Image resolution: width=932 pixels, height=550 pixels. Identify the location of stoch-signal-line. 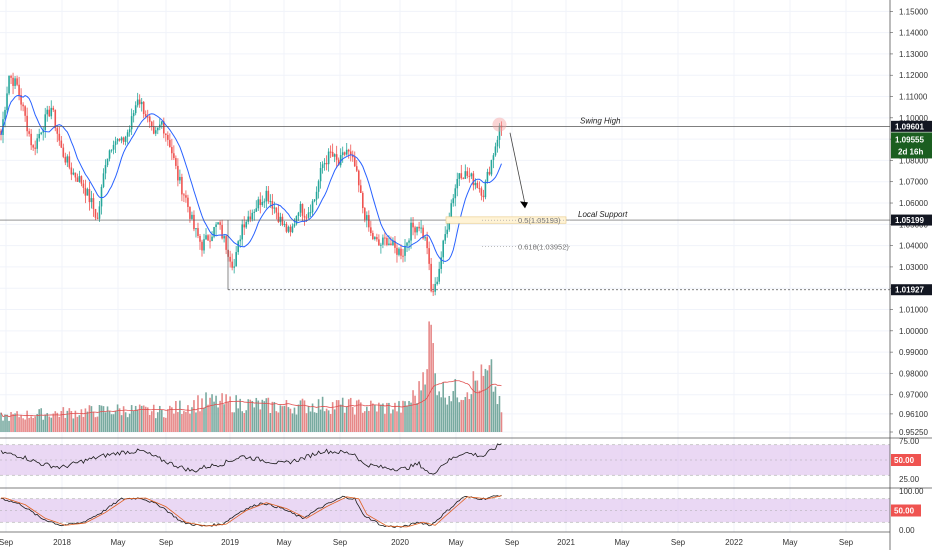
(251, 511).